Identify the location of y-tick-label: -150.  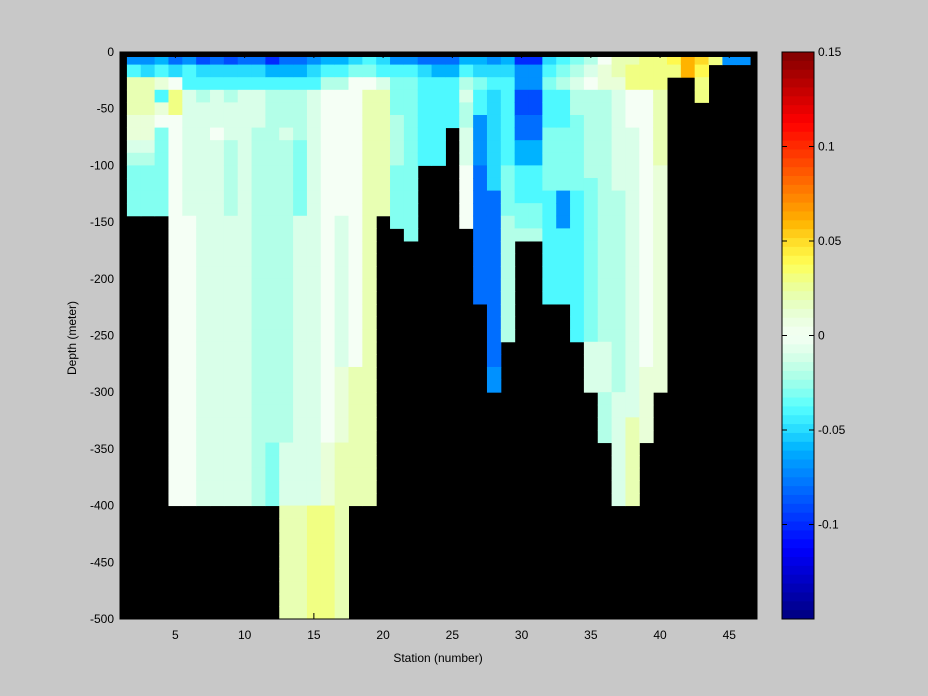
(102, 222).